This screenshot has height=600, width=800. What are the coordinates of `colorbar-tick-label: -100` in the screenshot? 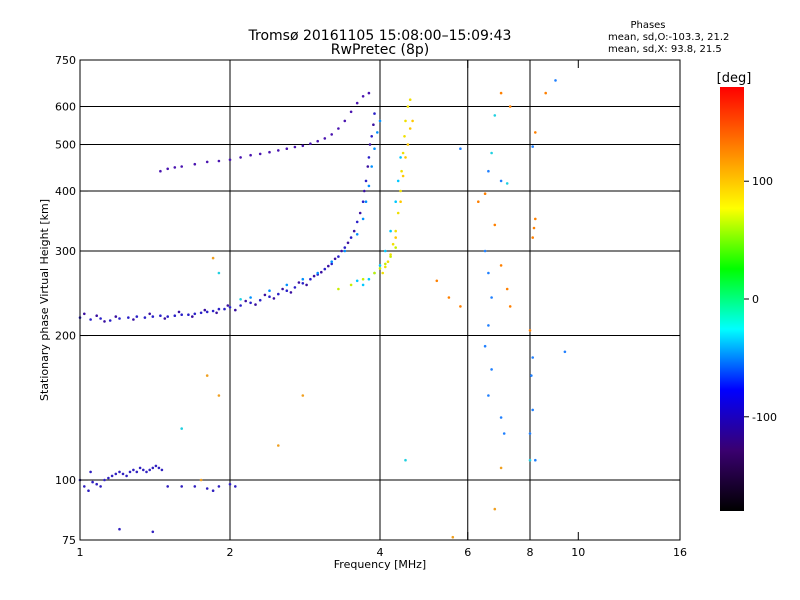 It's located at (764, 417).